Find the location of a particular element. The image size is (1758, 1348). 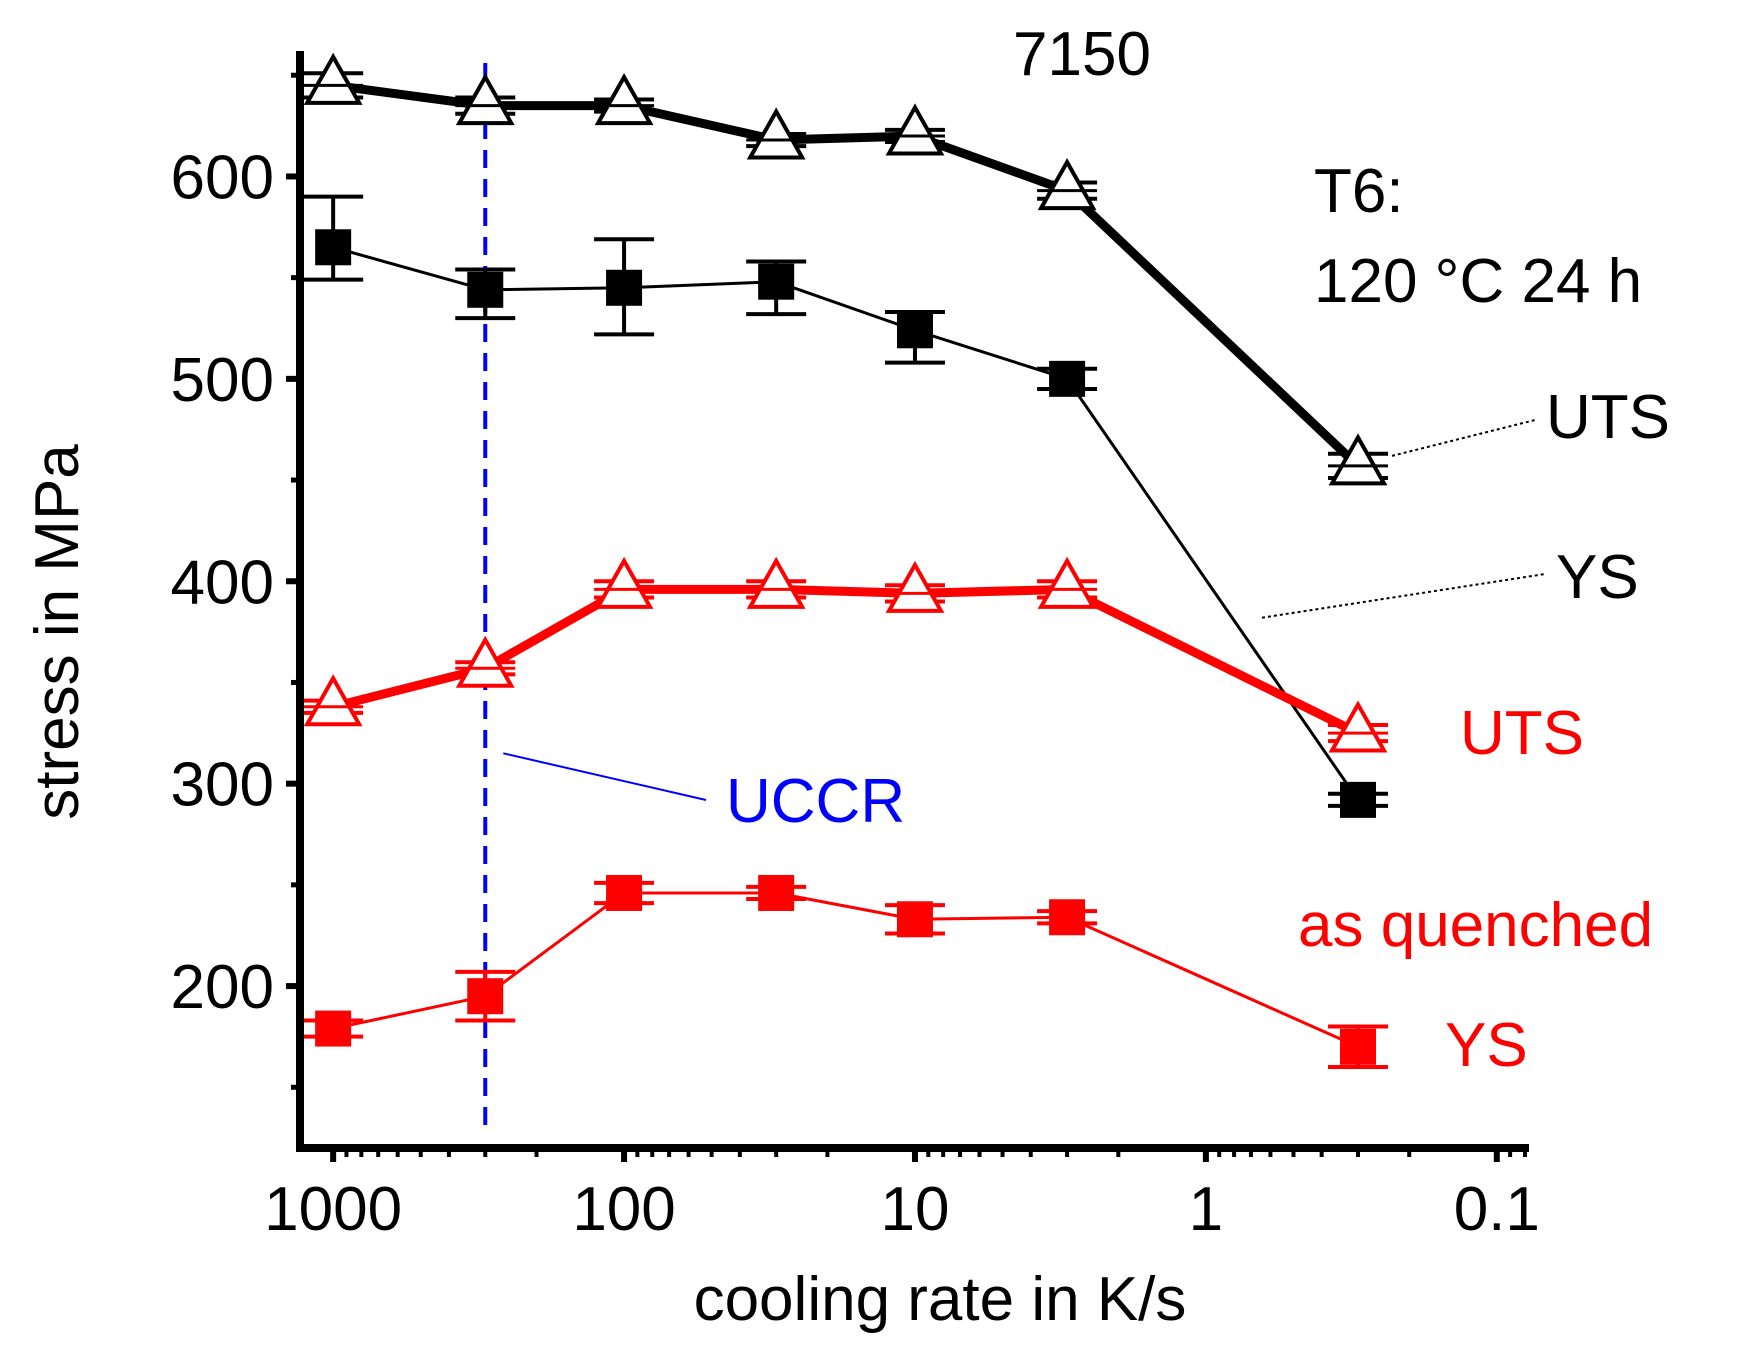

series-as-quenched-ys is located at coordinates (846, 972).